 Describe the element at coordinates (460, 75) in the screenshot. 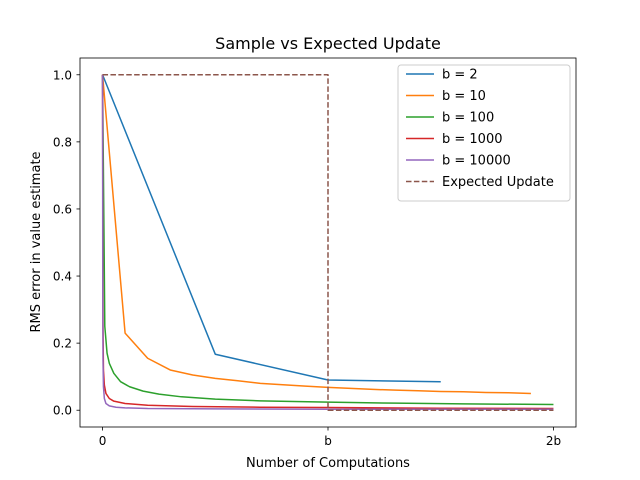

I see `legend-label-1: b = 2` at that location.